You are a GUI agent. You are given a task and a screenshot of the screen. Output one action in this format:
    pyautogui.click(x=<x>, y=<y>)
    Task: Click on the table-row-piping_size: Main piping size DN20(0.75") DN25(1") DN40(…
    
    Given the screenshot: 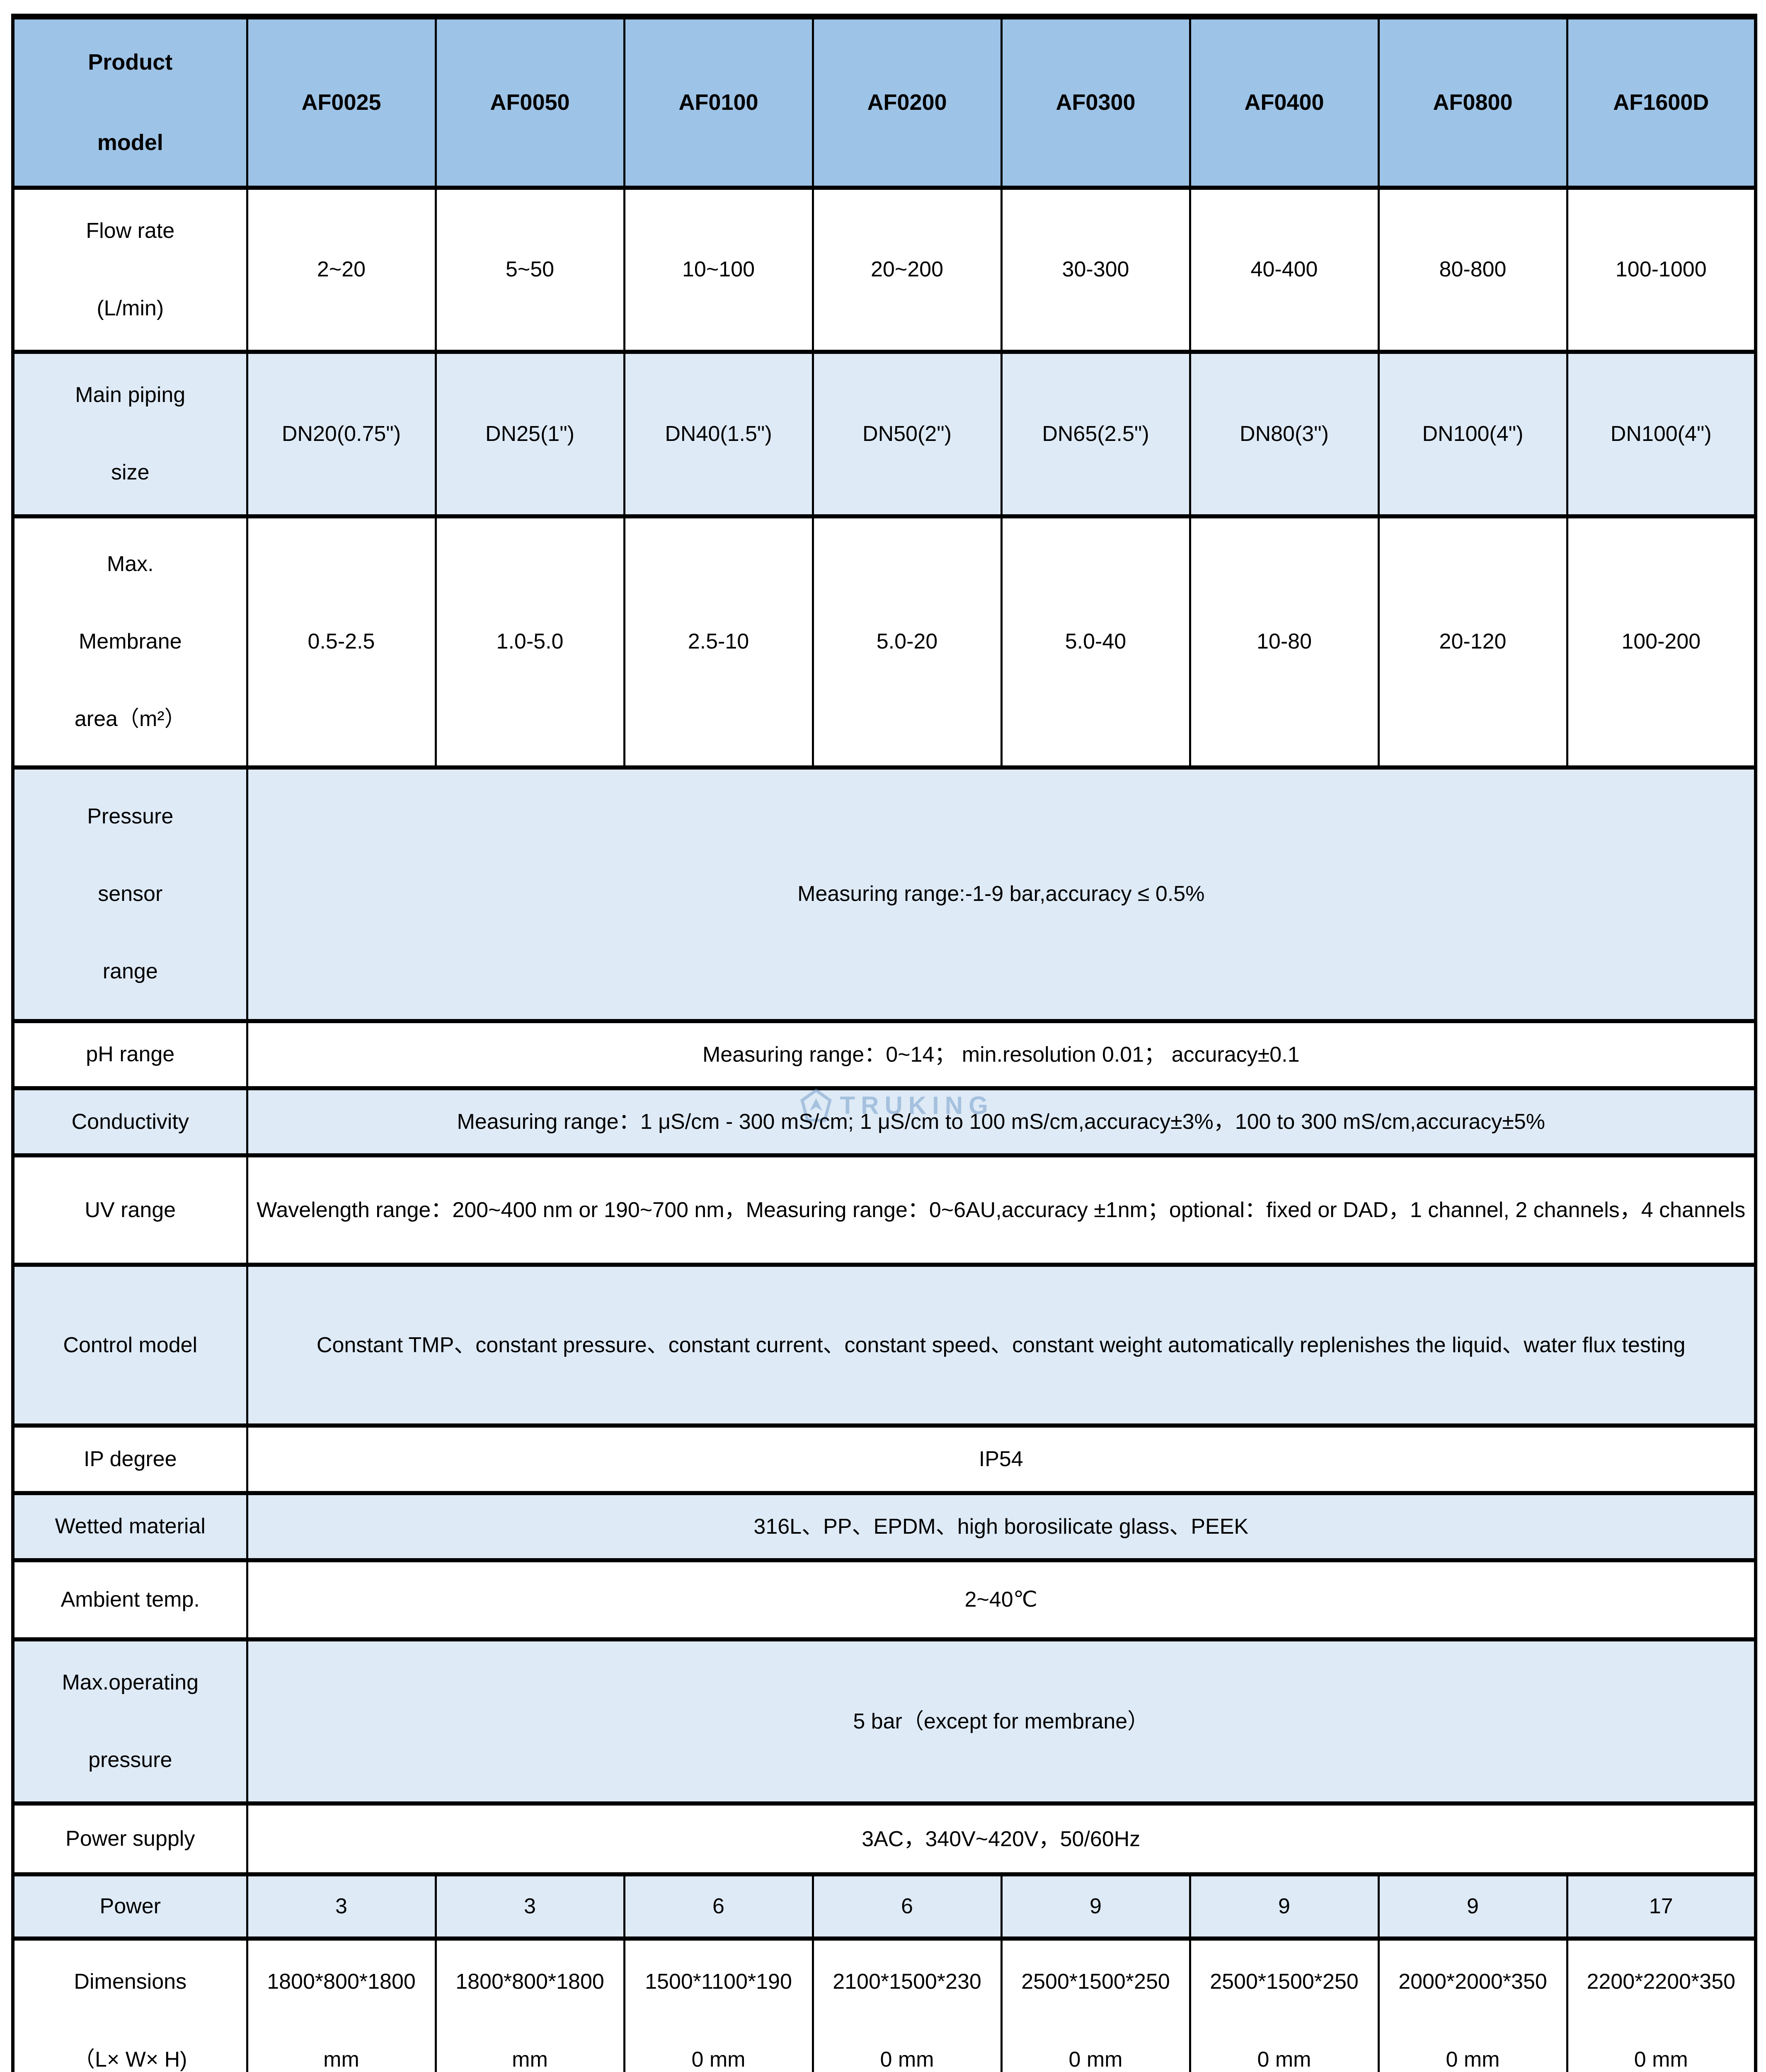 What is the action you would take?
    pyautogui.click(x=884, y=434)
    